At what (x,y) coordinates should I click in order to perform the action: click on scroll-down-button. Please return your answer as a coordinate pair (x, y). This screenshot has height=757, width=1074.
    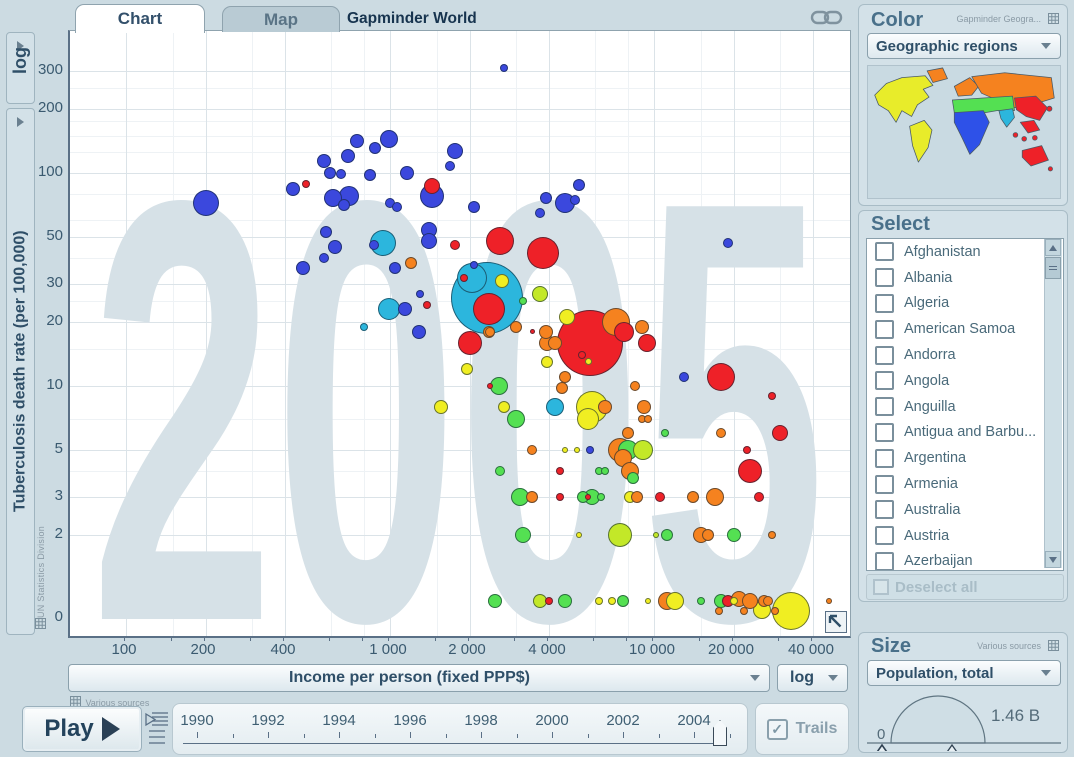
    Looking at the image, I should click on (1053, 559).